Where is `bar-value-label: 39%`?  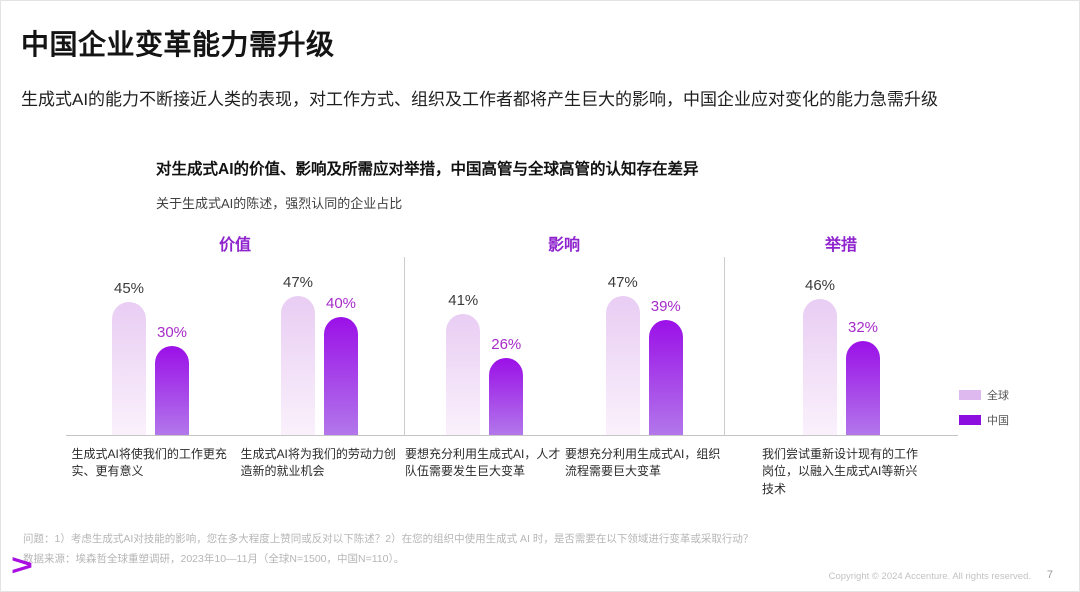 bar-value-label: 39% is located at coordinates (665, 306).